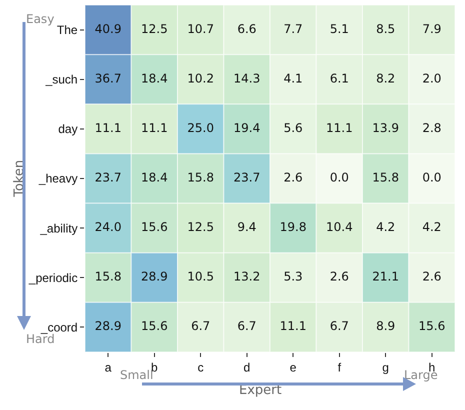 Image resolution: width=465 pixels, height=410 pixels. I want to click on text: Hard, so click(40, 339).